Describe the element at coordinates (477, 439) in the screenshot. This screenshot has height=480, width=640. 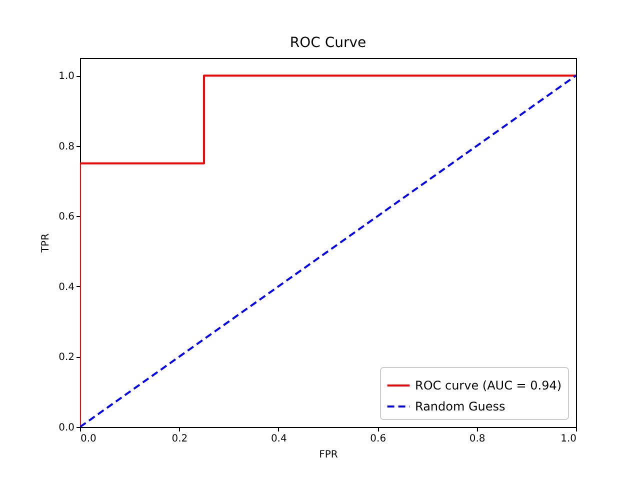
I see `x-tick-label: 0.8` at that location.